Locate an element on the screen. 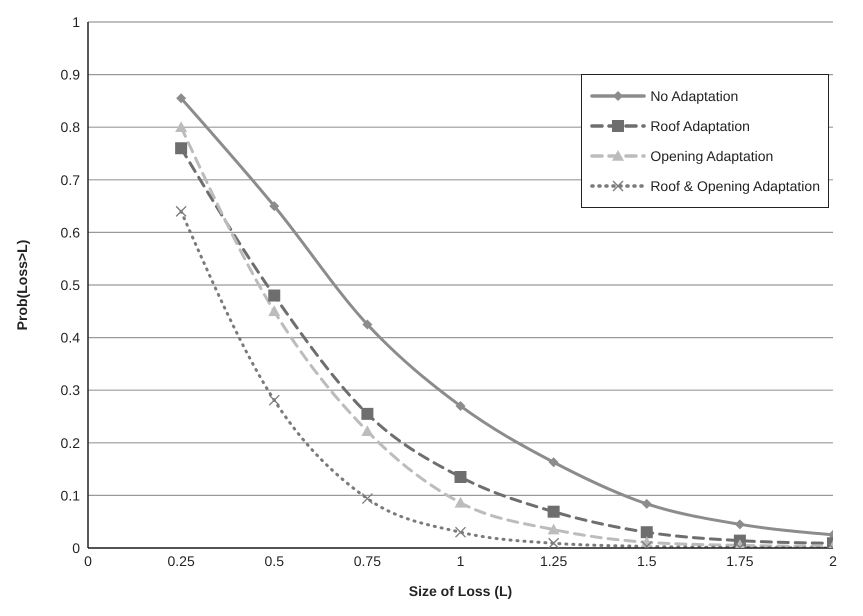 This screenshot has width=863, height=616. x-tick-label: 0 is located at coordinates (88, 560).